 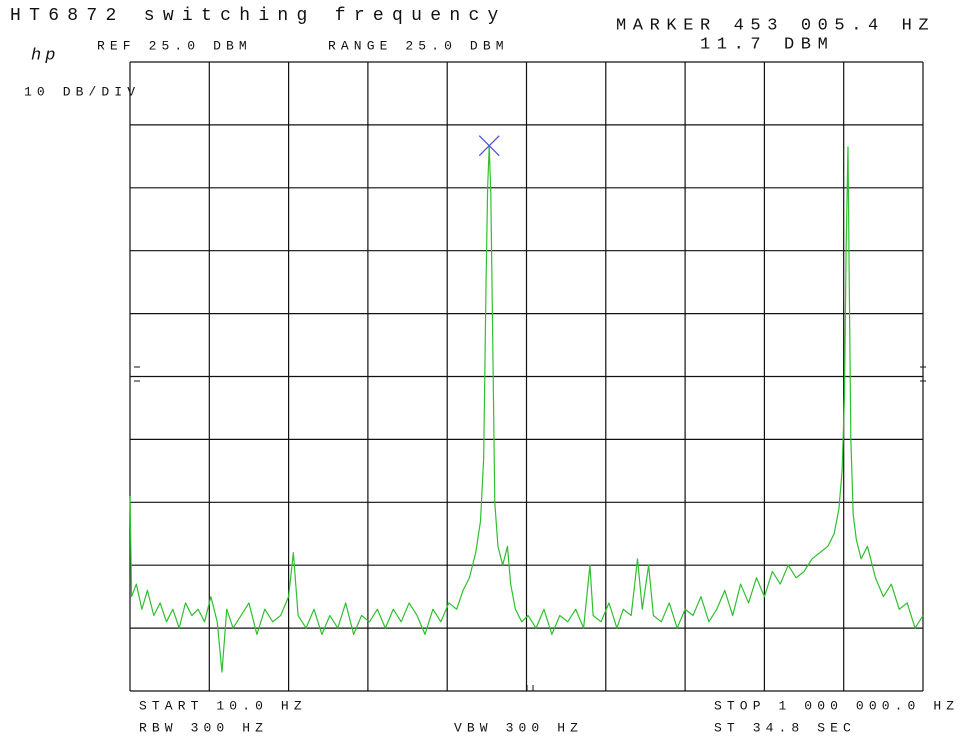 What do you see at coordinates (489, 146) in the screenshot?
I see `peak-marker` at bounding box center [489, 146].